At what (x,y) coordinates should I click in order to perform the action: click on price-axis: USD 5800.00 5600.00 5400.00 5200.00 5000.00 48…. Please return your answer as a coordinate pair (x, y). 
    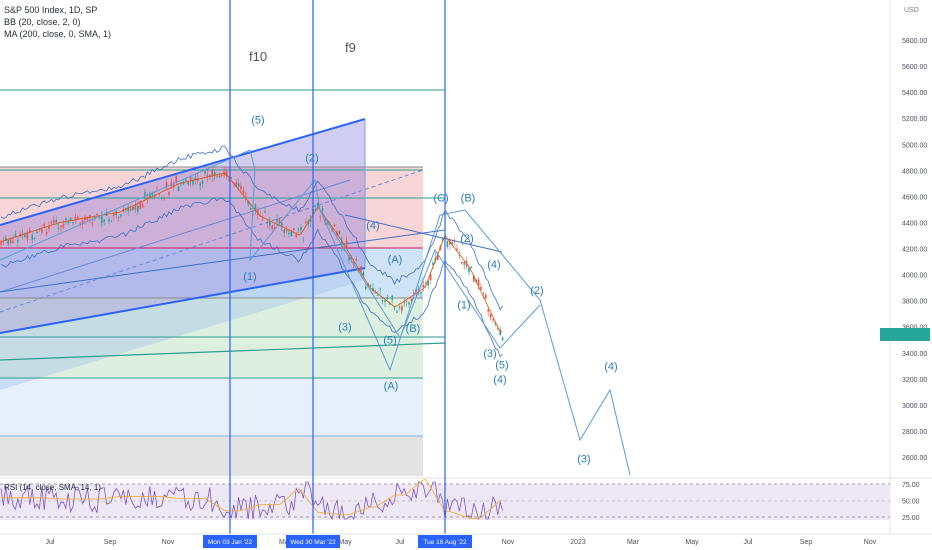
    Looking at the image, I should click on (908, 267).